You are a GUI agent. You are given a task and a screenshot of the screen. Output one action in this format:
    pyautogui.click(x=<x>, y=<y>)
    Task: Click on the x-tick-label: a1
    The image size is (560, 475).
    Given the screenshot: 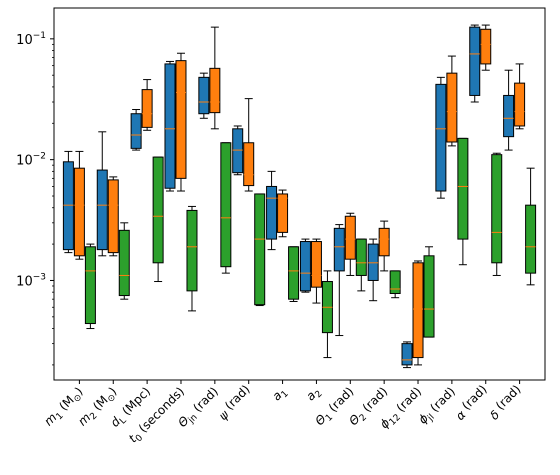 What is the action you would take?
    pyautogui.click(x=280, y=394)
    